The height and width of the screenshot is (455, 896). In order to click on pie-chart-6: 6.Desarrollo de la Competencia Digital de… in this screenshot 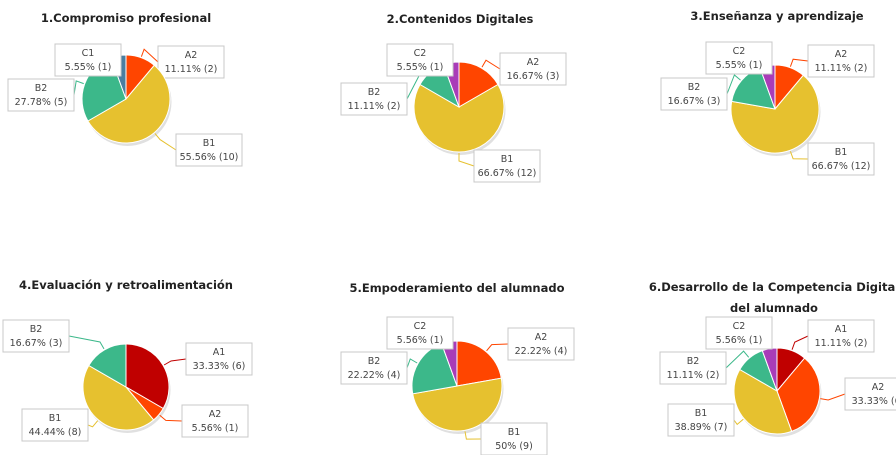, I will do `click(772, 358)`.